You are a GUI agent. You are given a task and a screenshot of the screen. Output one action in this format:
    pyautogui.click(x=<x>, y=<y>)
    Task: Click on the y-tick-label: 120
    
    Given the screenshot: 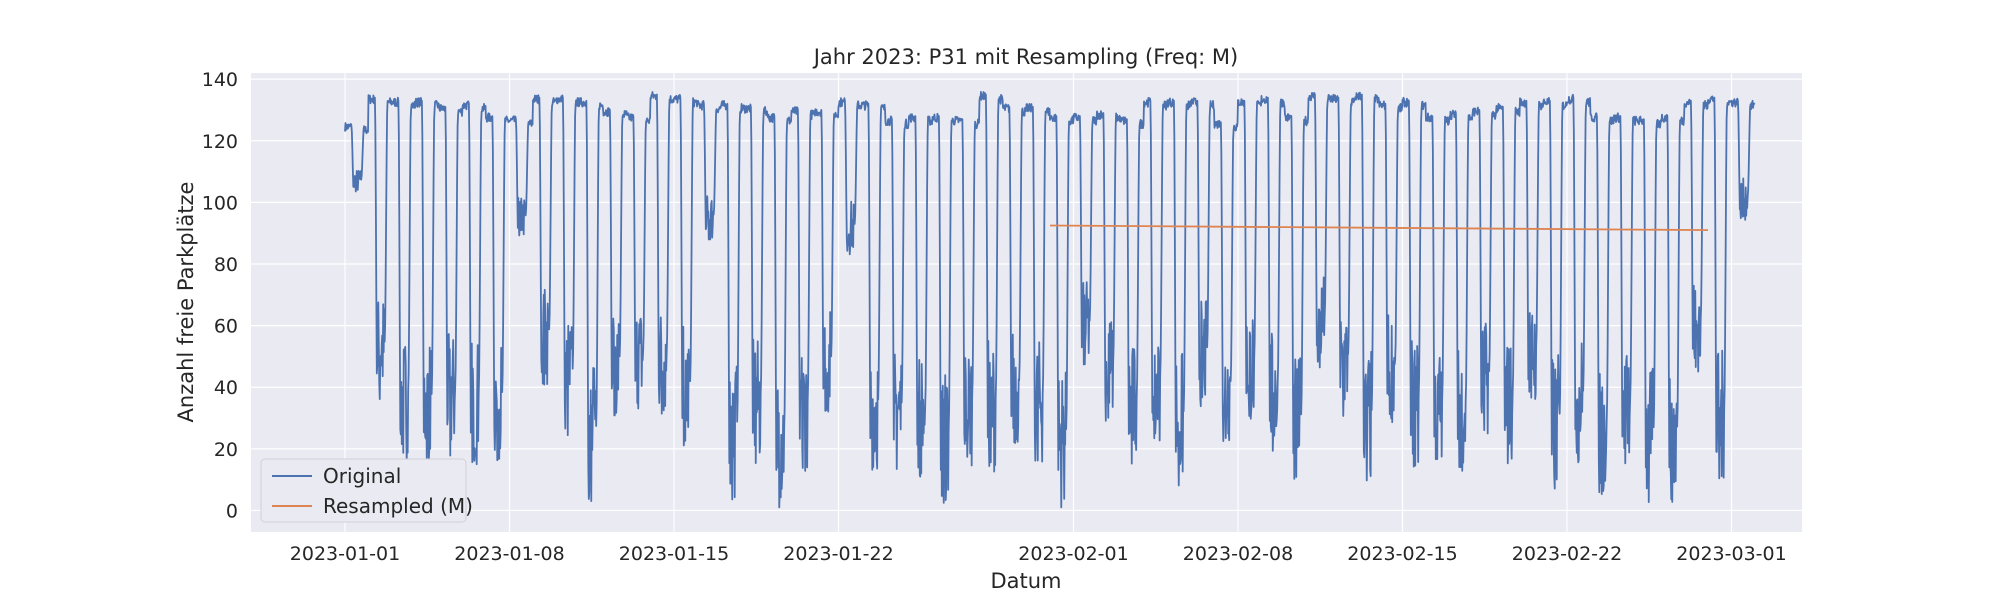 What is the action you would take?
    pyautogui.click(x=220, y=142)
    